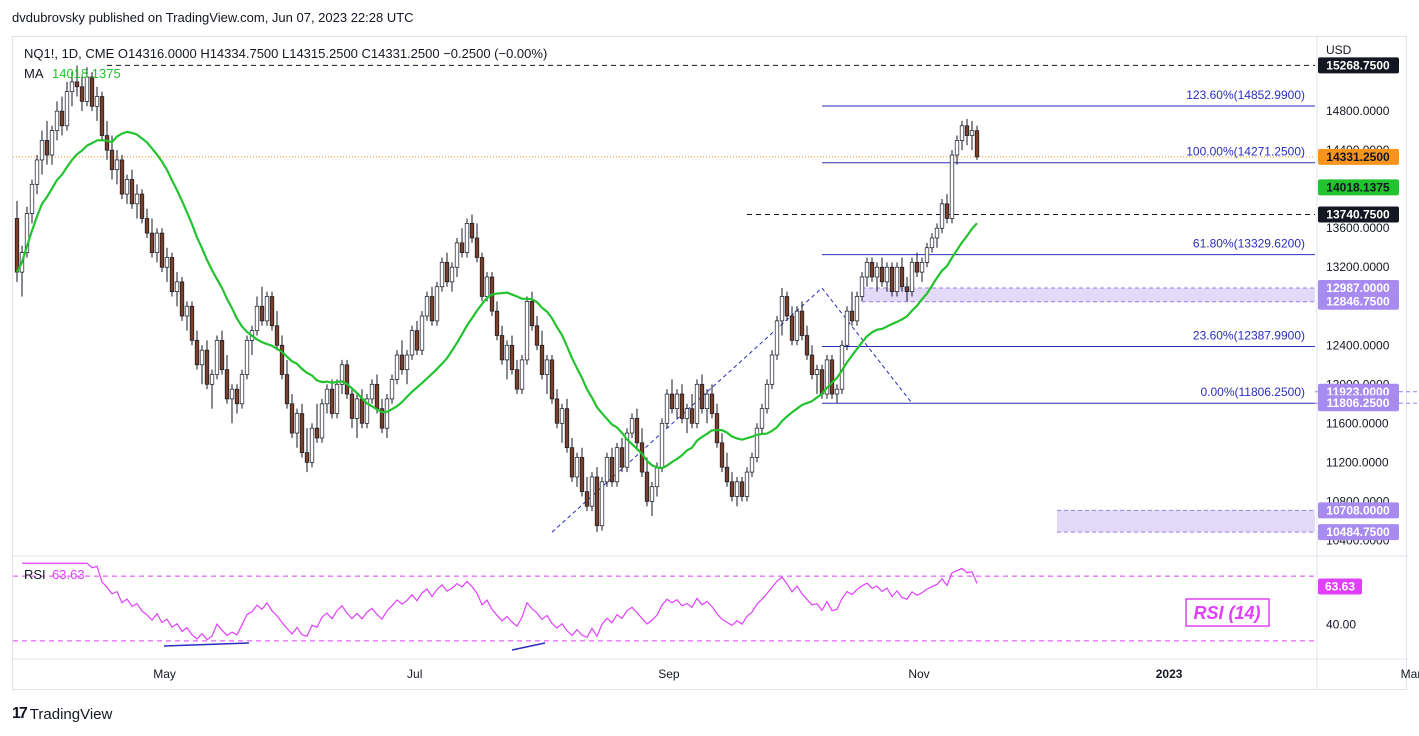  I want to click on footer-brand: 17 TradingView, so click(62, 714).